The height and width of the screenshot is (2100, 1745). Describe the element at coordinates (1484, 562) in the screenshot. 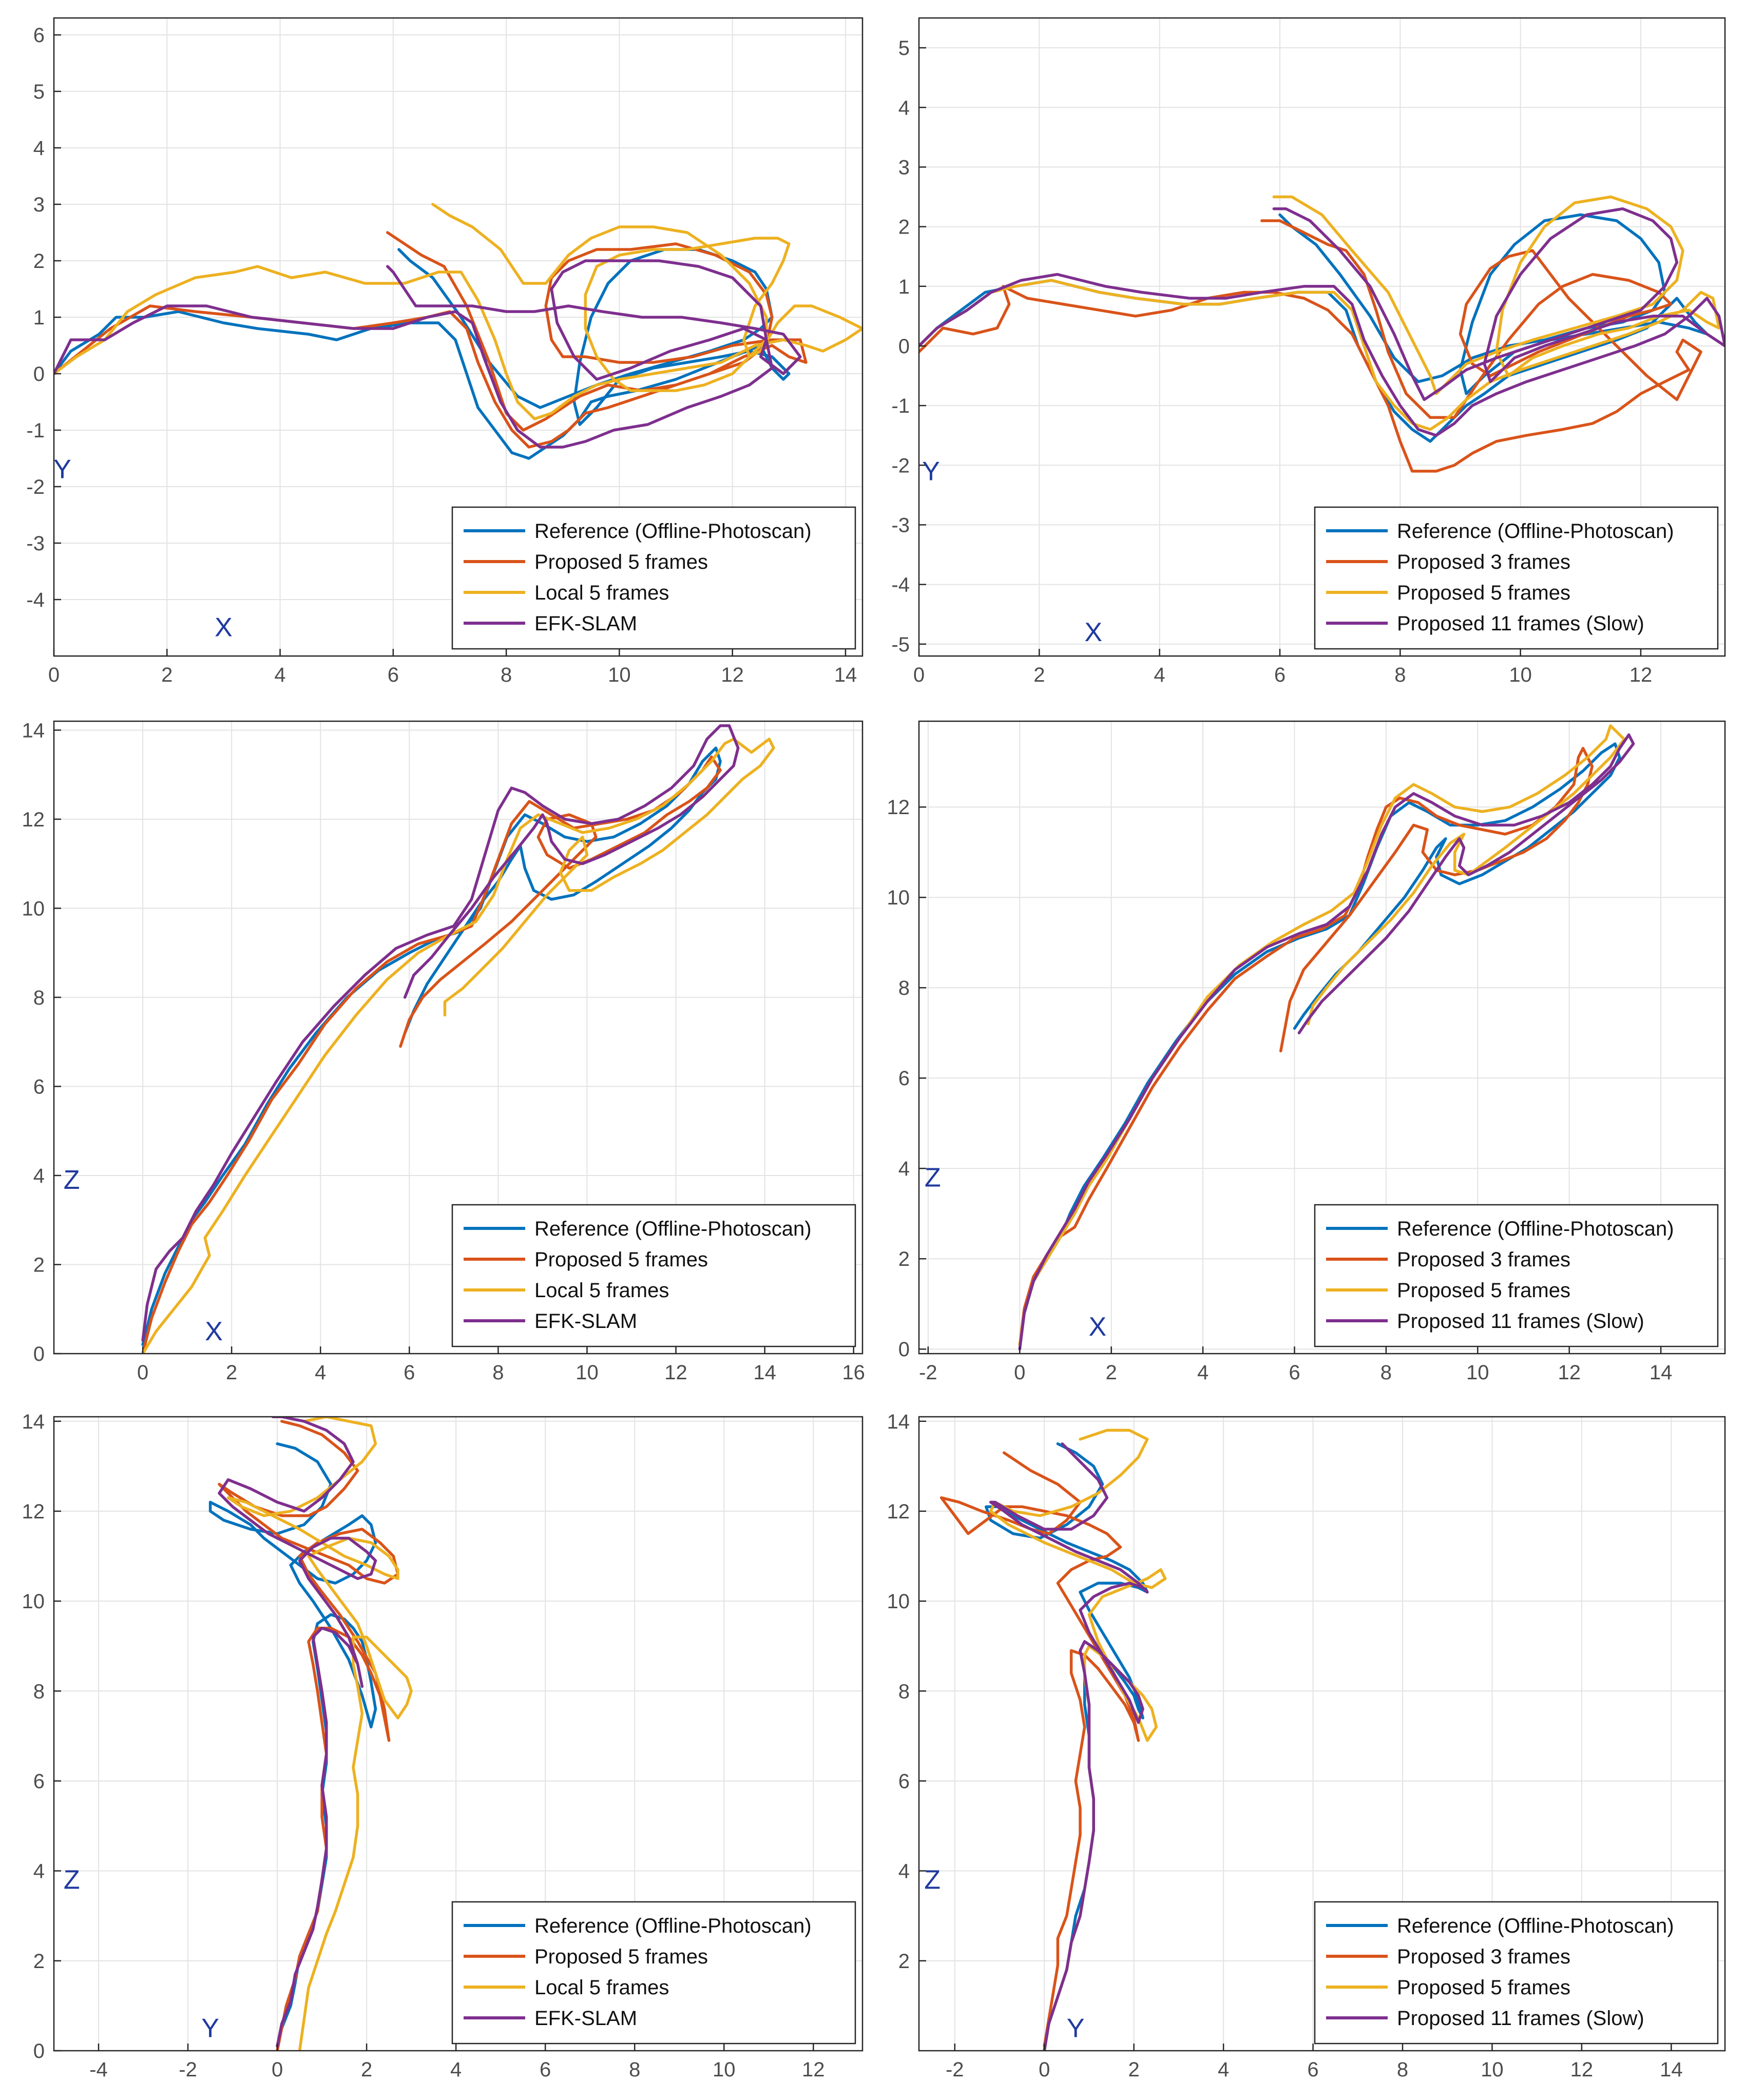

I see `legend-label: Proposed 3 frames` at that location.